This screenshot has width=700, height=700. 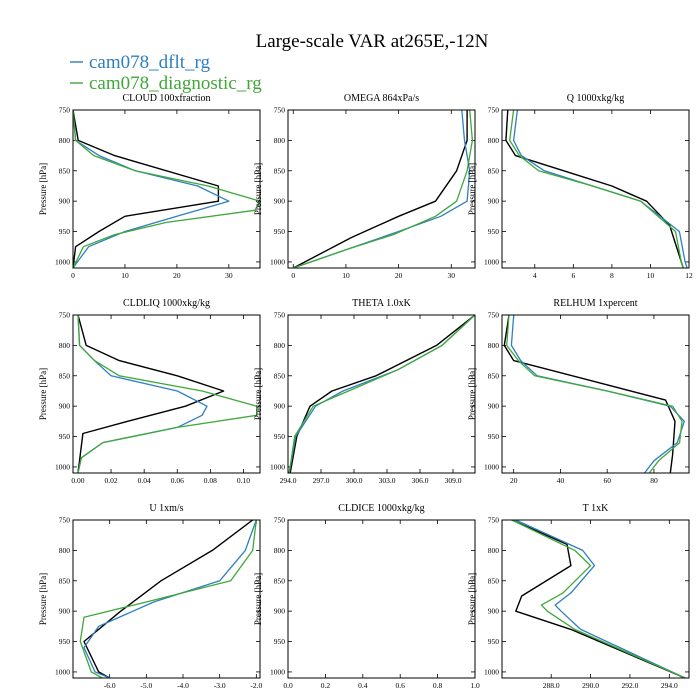 What do you see at coordinates (381, 303) in the screenshot?
I see `panel-title: THETA 1.0xK` at bounding box center [381, 303].